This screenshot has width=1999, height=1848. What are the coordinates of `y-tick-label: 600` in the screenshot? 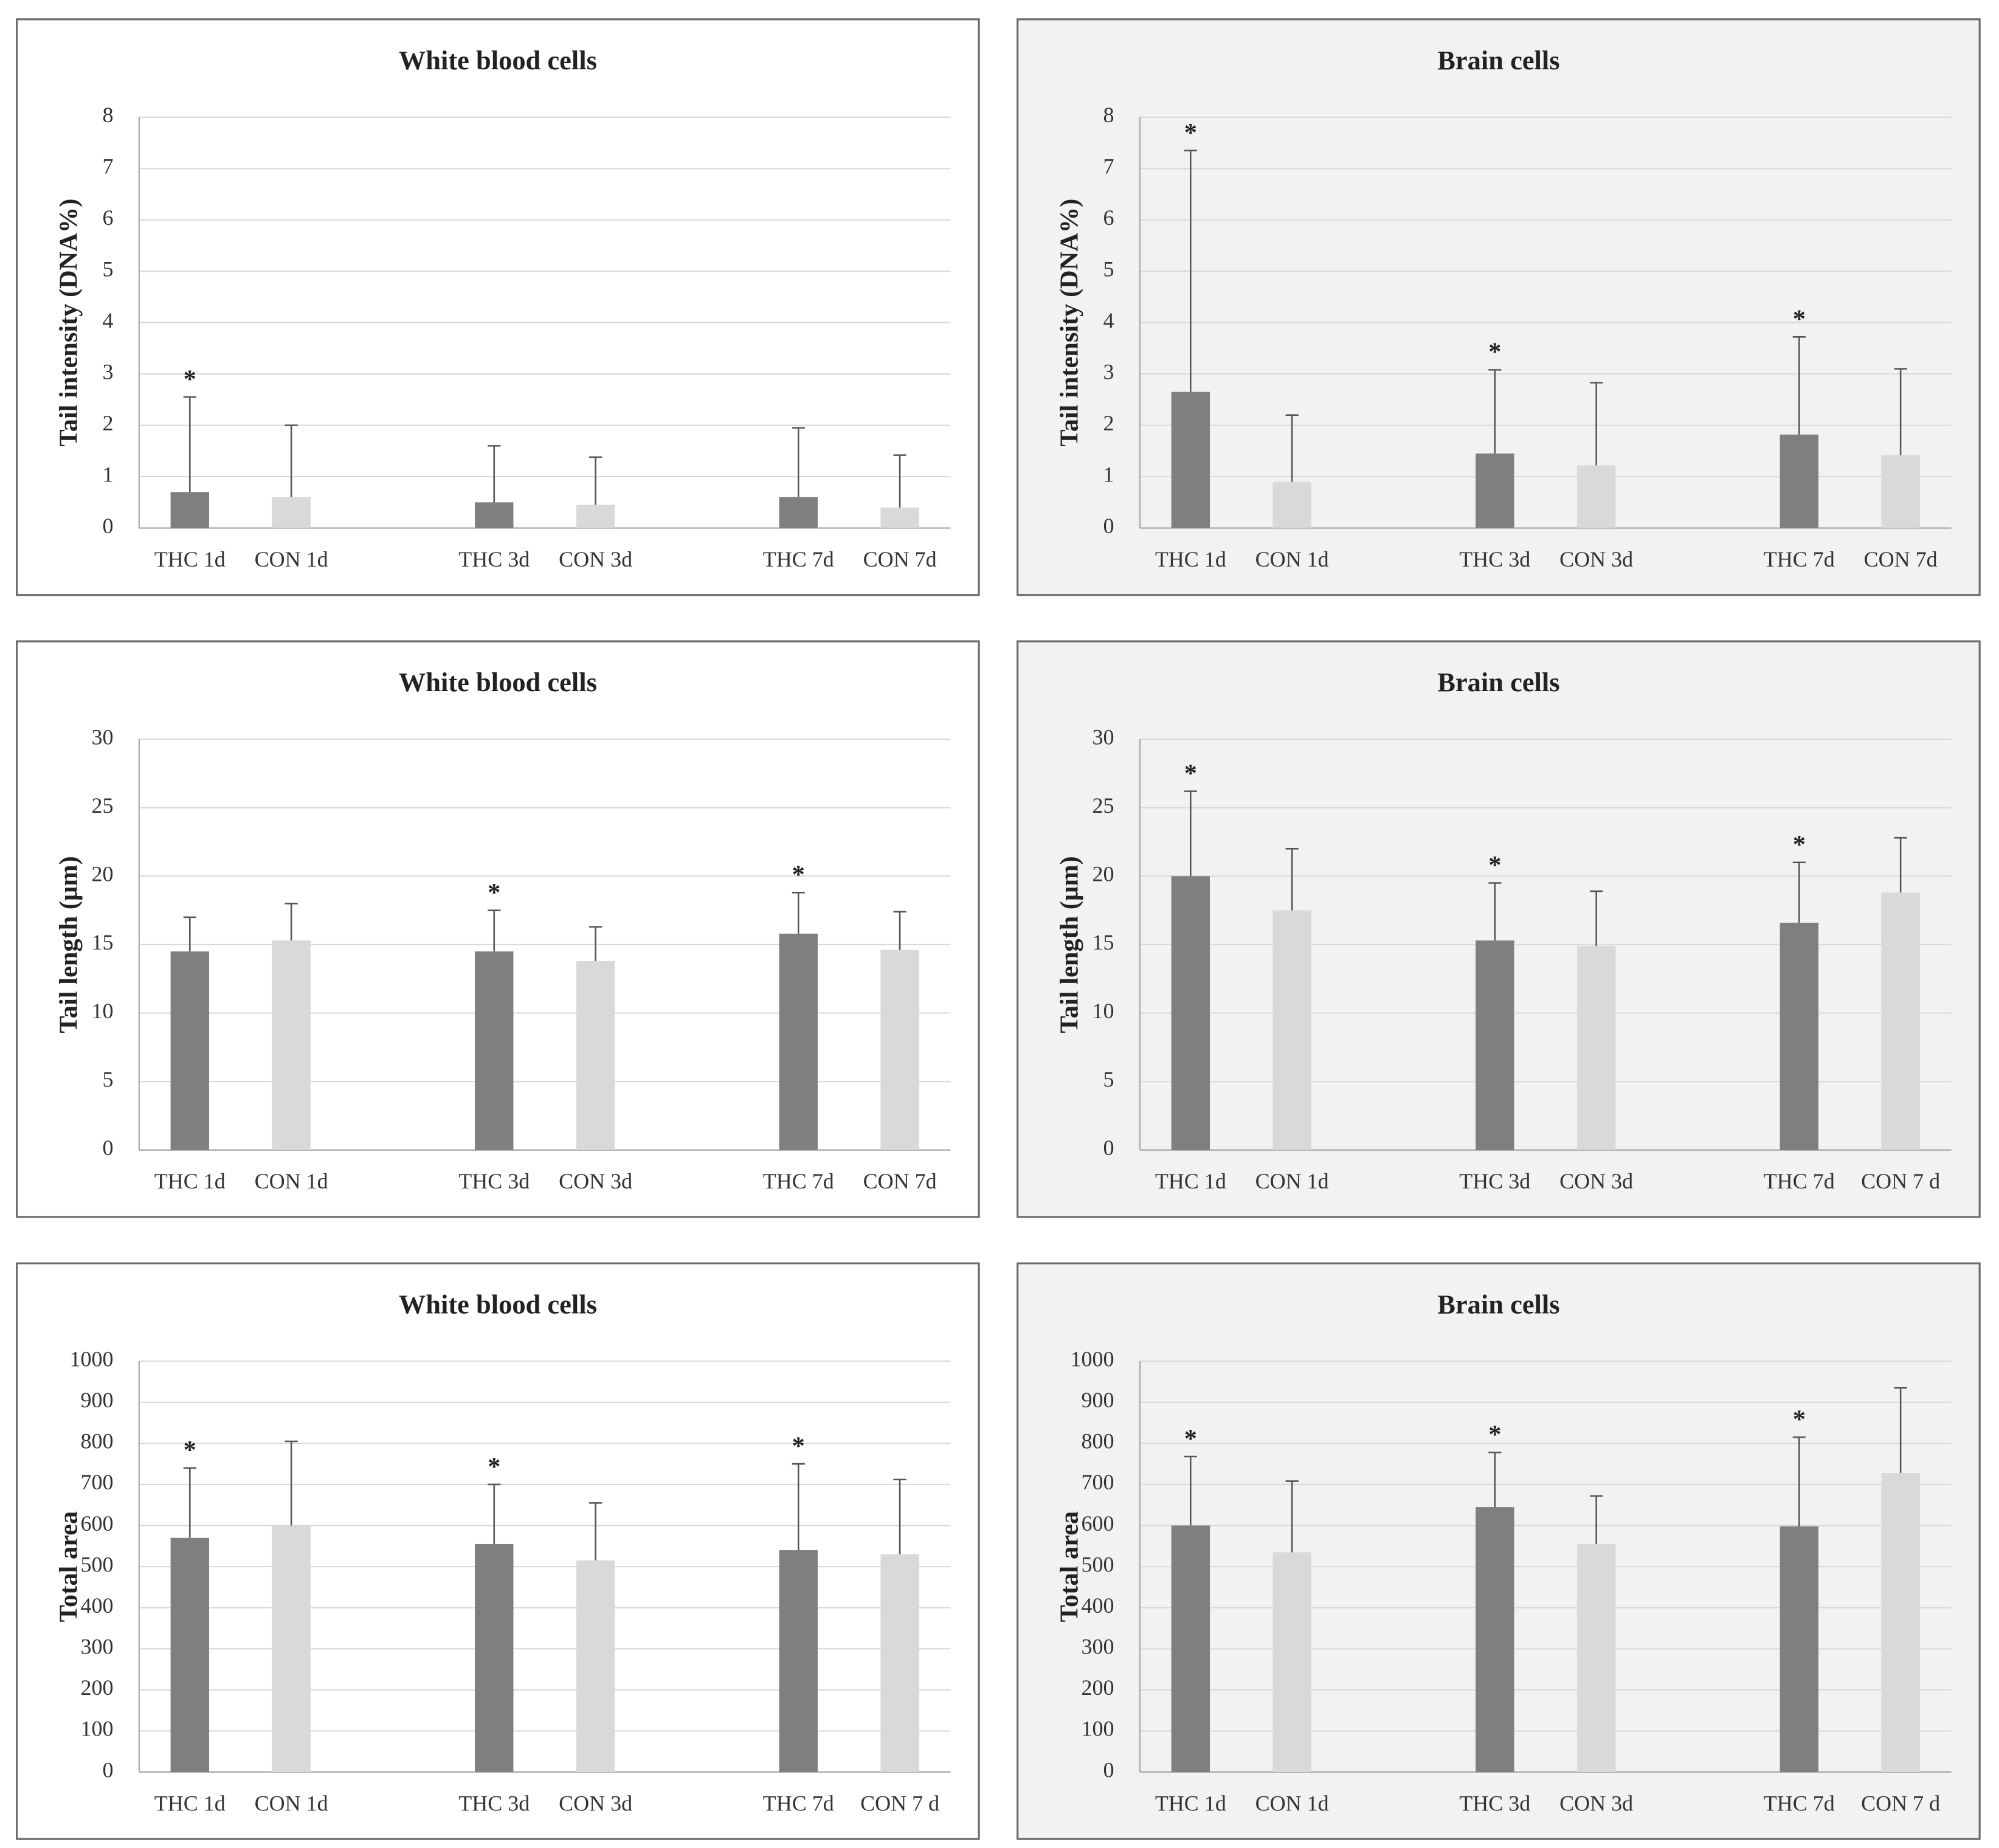 It's located at (96, 1523).